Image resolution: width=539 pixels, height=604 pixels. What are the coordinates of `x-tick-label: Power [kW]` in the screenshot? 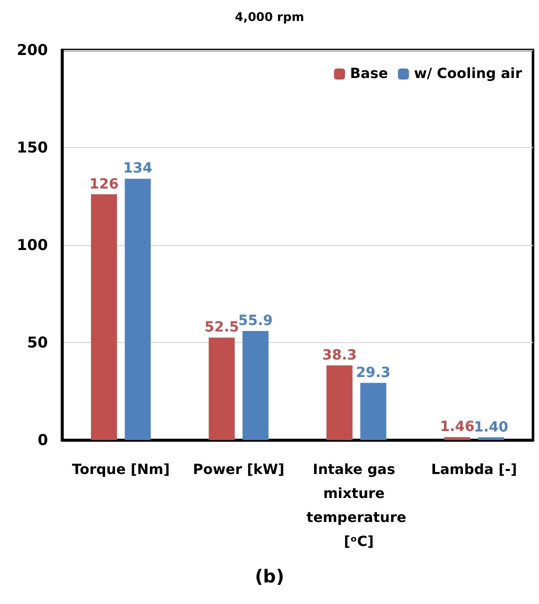 It's located at (238, 470).